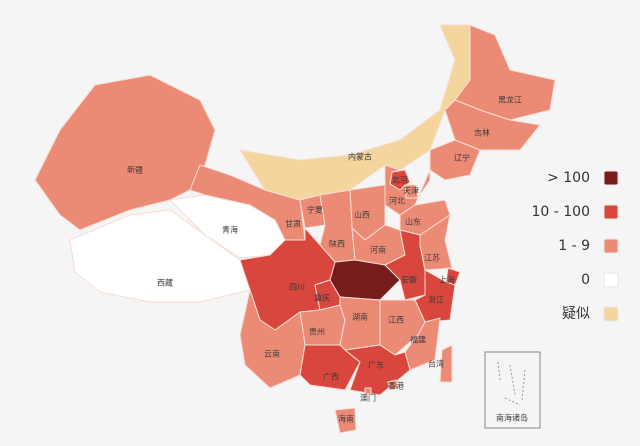 This screenshot has width=640, height=446. What do you see at coordinates (436, 364) in the screenshot?
I see `region-label: 台湾` at bounding box center [436, 364].